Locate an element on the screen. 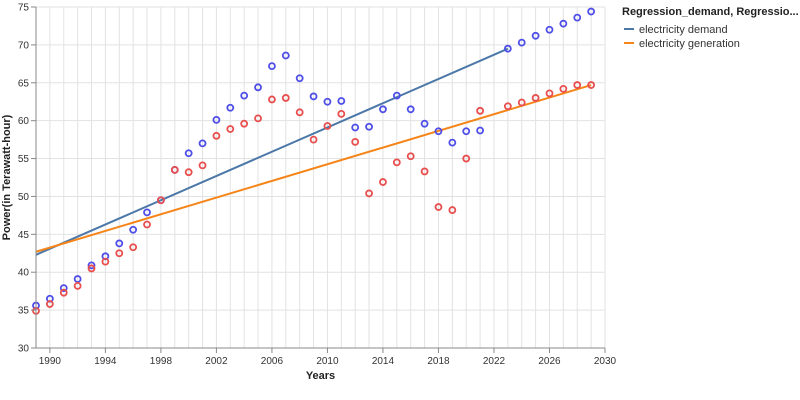 The height and width of the screenshot is (400, 800). y-tick-label: 60 is located at coordinates (24, 121).